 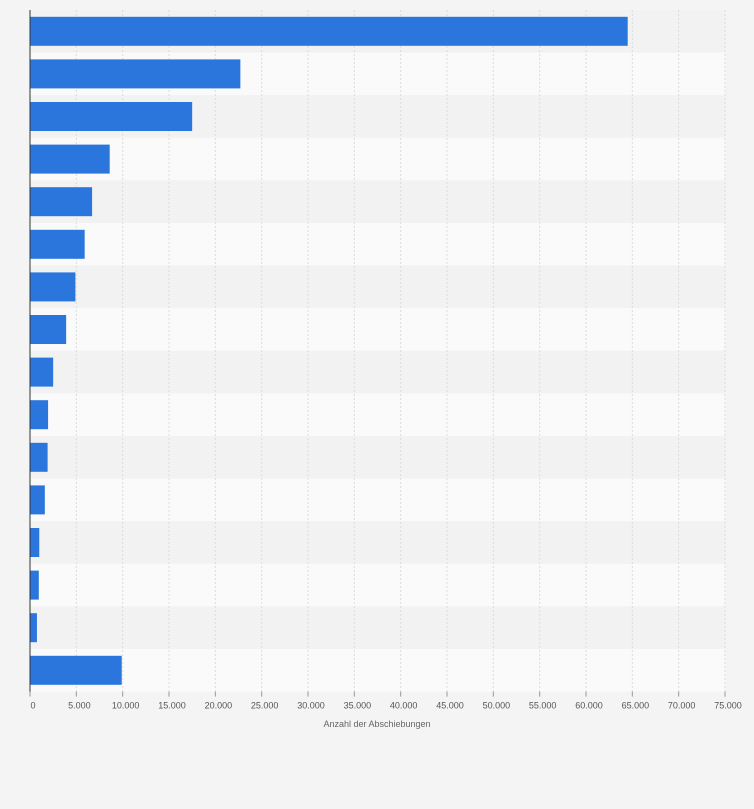 What do you see at coordinates (126, 706) in the screenshot?
I see `x-tick-label: 10.000` at bounding box center [126, 706].